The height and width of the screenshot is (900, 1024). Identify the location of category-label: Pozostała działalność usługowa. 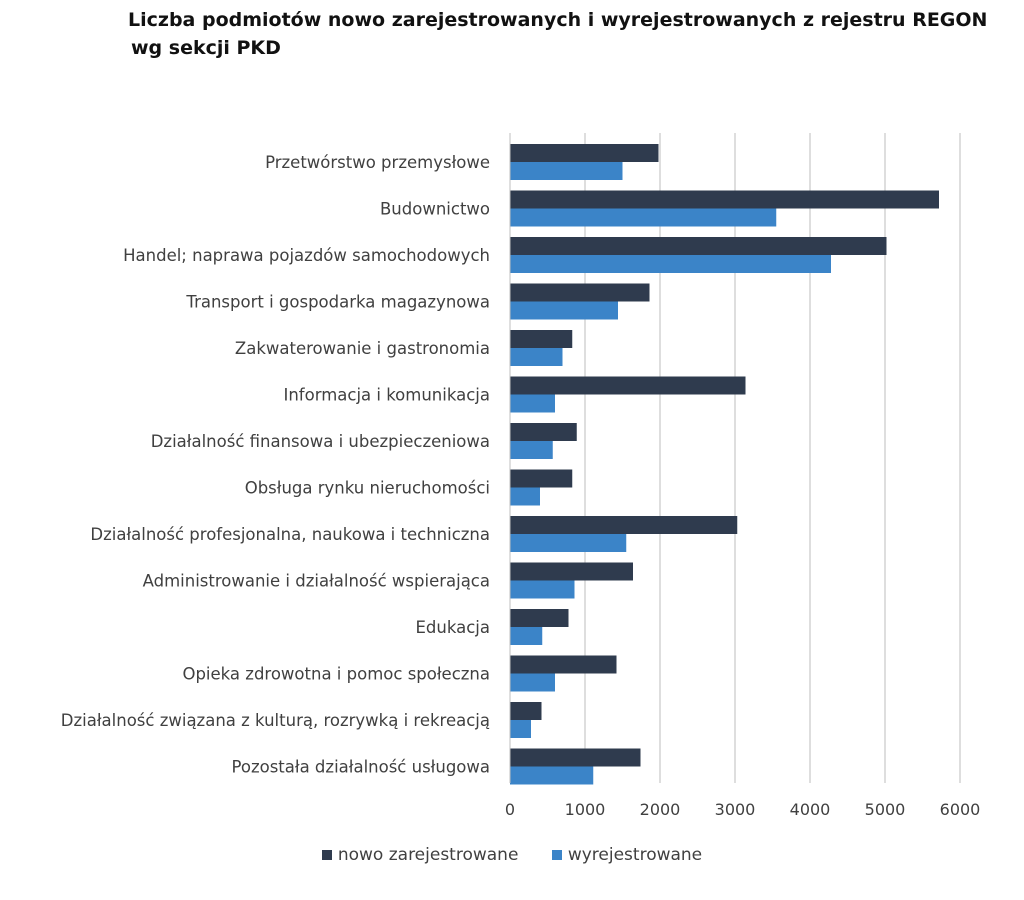
(361, 767).